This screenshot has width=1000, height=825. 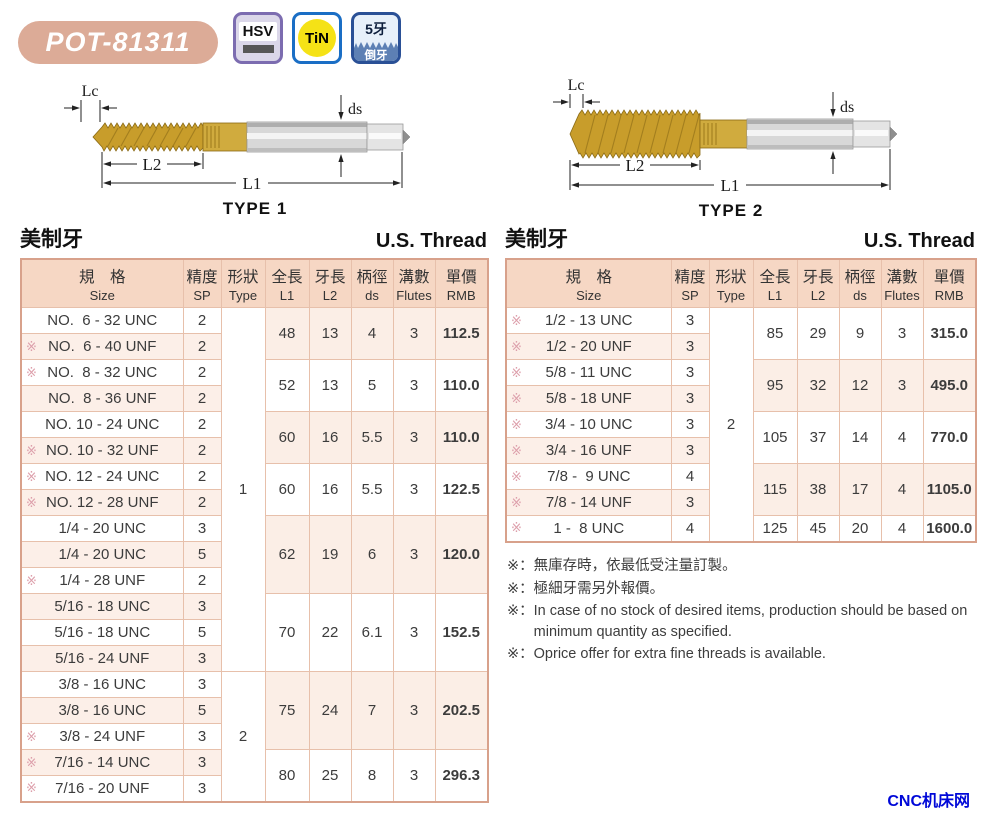 I want to click on hsv-material-badge: HSV, so click(x=258, y=38).